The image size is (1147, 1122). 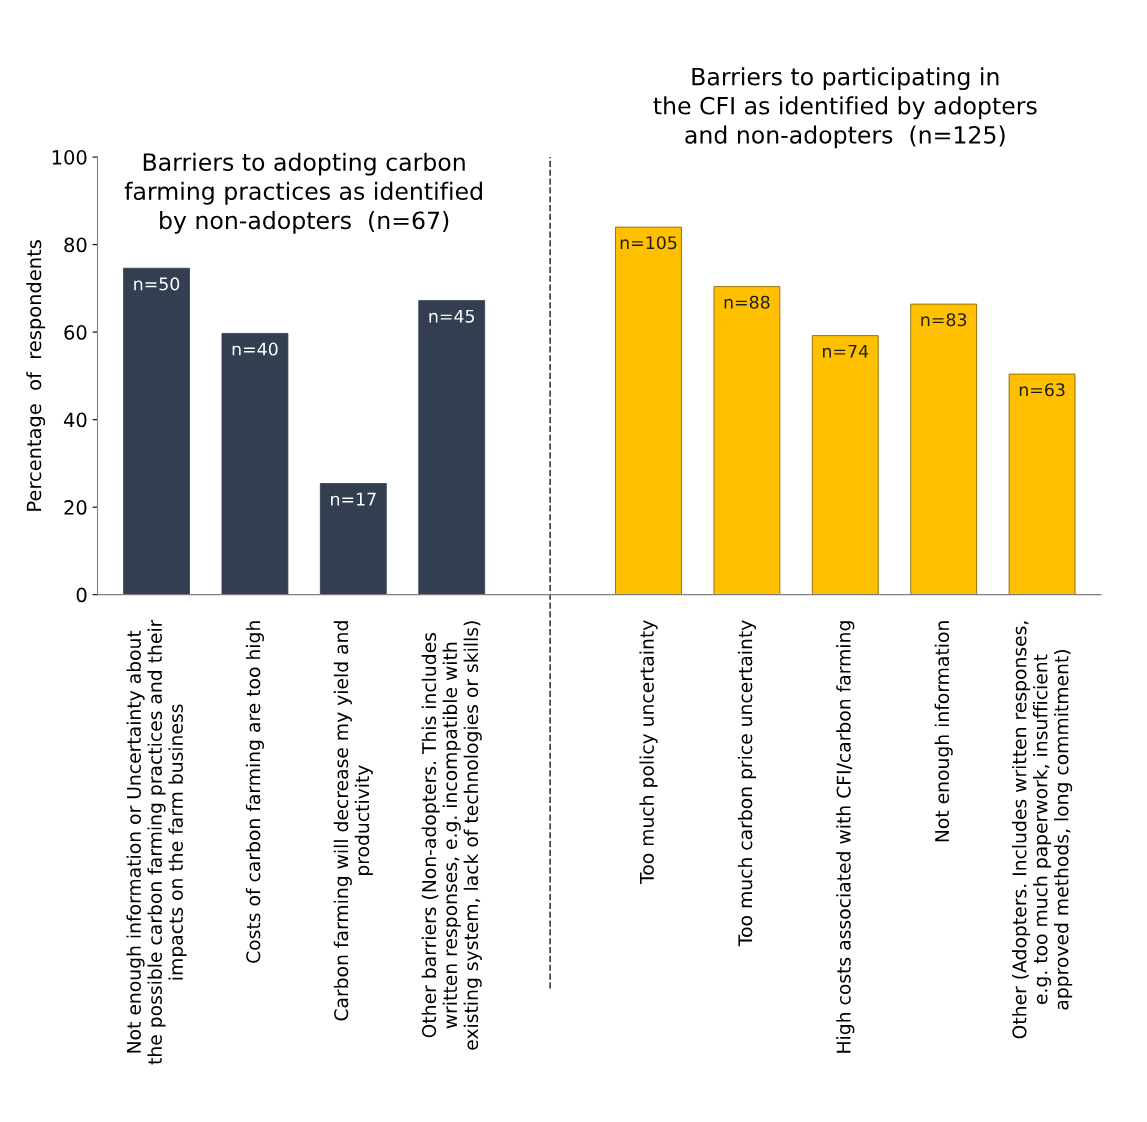 I want to click on annotation: n=105, so click(x=648, y=243).